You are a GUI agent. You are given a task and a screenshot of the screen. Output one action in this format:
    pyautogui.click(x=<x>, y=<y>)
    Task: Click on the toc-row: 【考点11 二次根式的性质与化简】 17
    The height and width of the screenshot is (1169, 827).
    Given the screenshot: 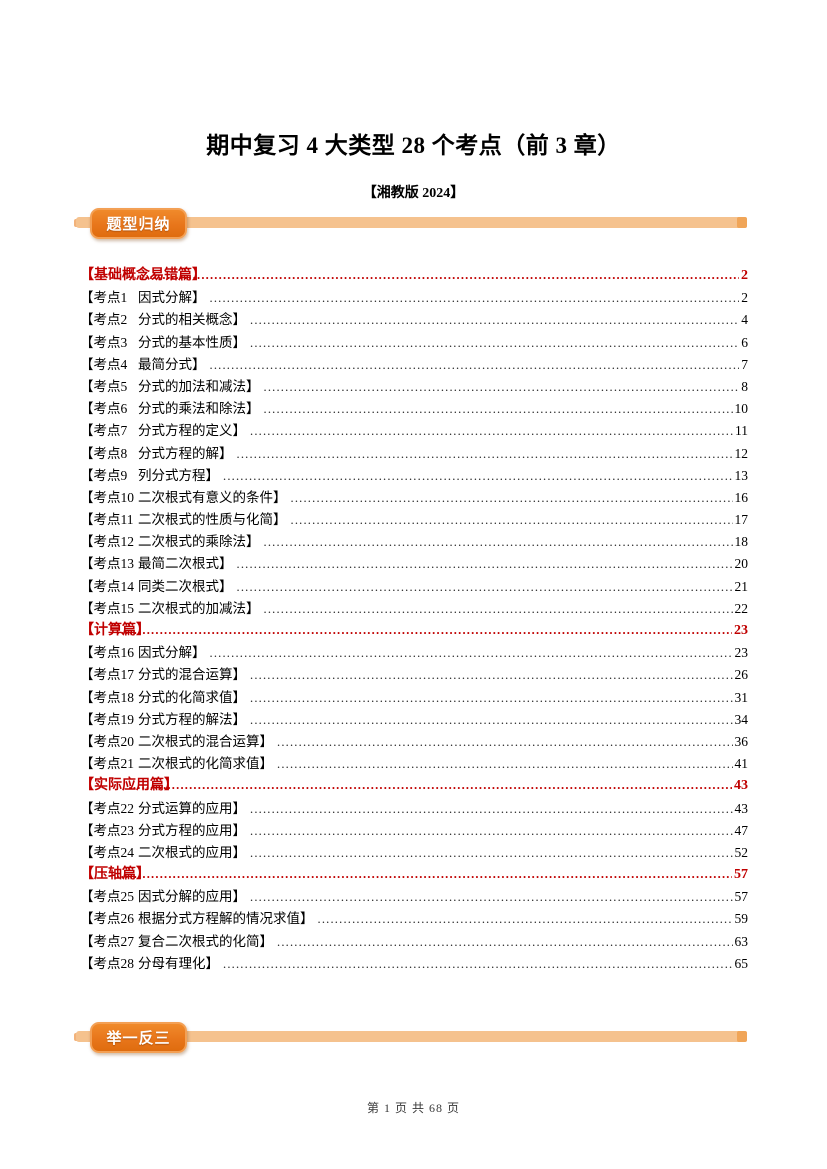 What is the action you would take?
    pyautogui.click(x=414, y=519)
    